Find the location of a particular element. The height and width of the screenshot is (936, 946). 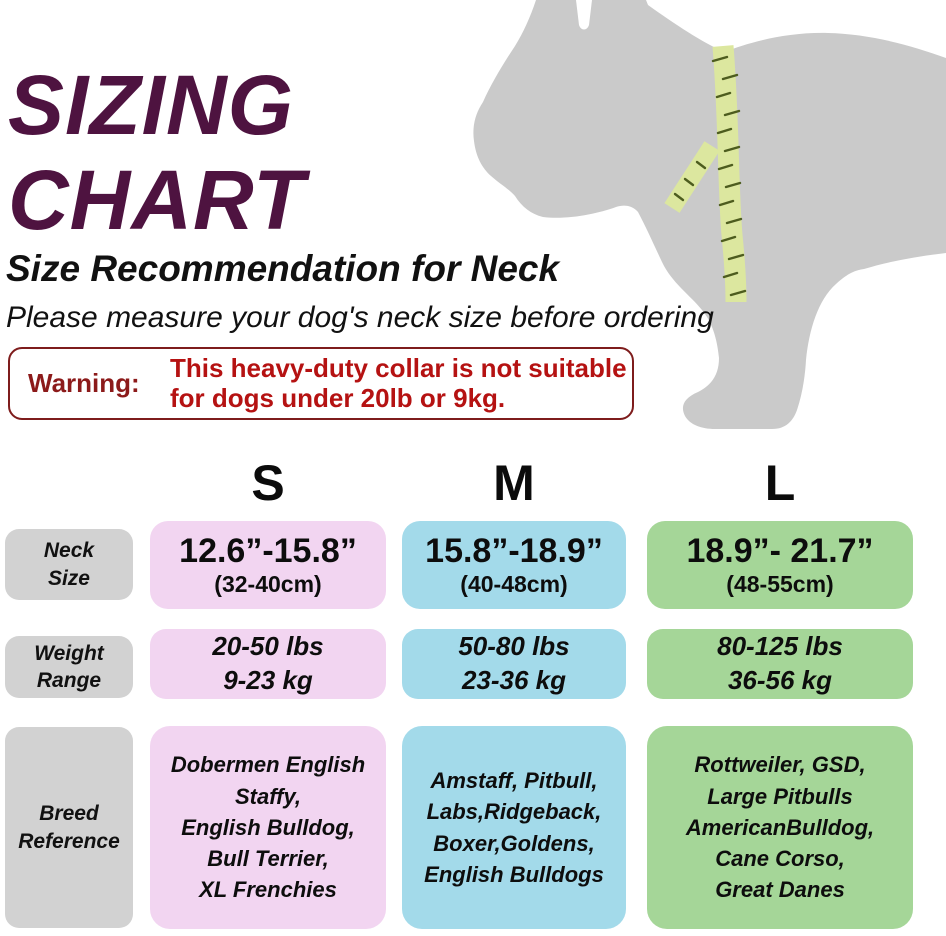

weight-range-l-text: 80-125 lbs 36-56 kg is located at coordinates (780, 663).